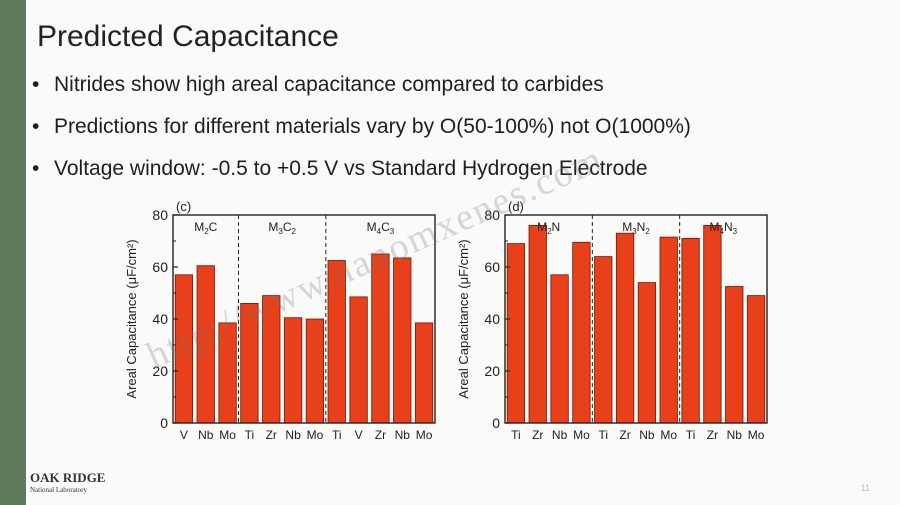 This screenshot has width=900, height=505. What do you see at coordinates (636, 228) in the screenshot?
I see `group-label: M3N2` at bounding box center [636, 228].